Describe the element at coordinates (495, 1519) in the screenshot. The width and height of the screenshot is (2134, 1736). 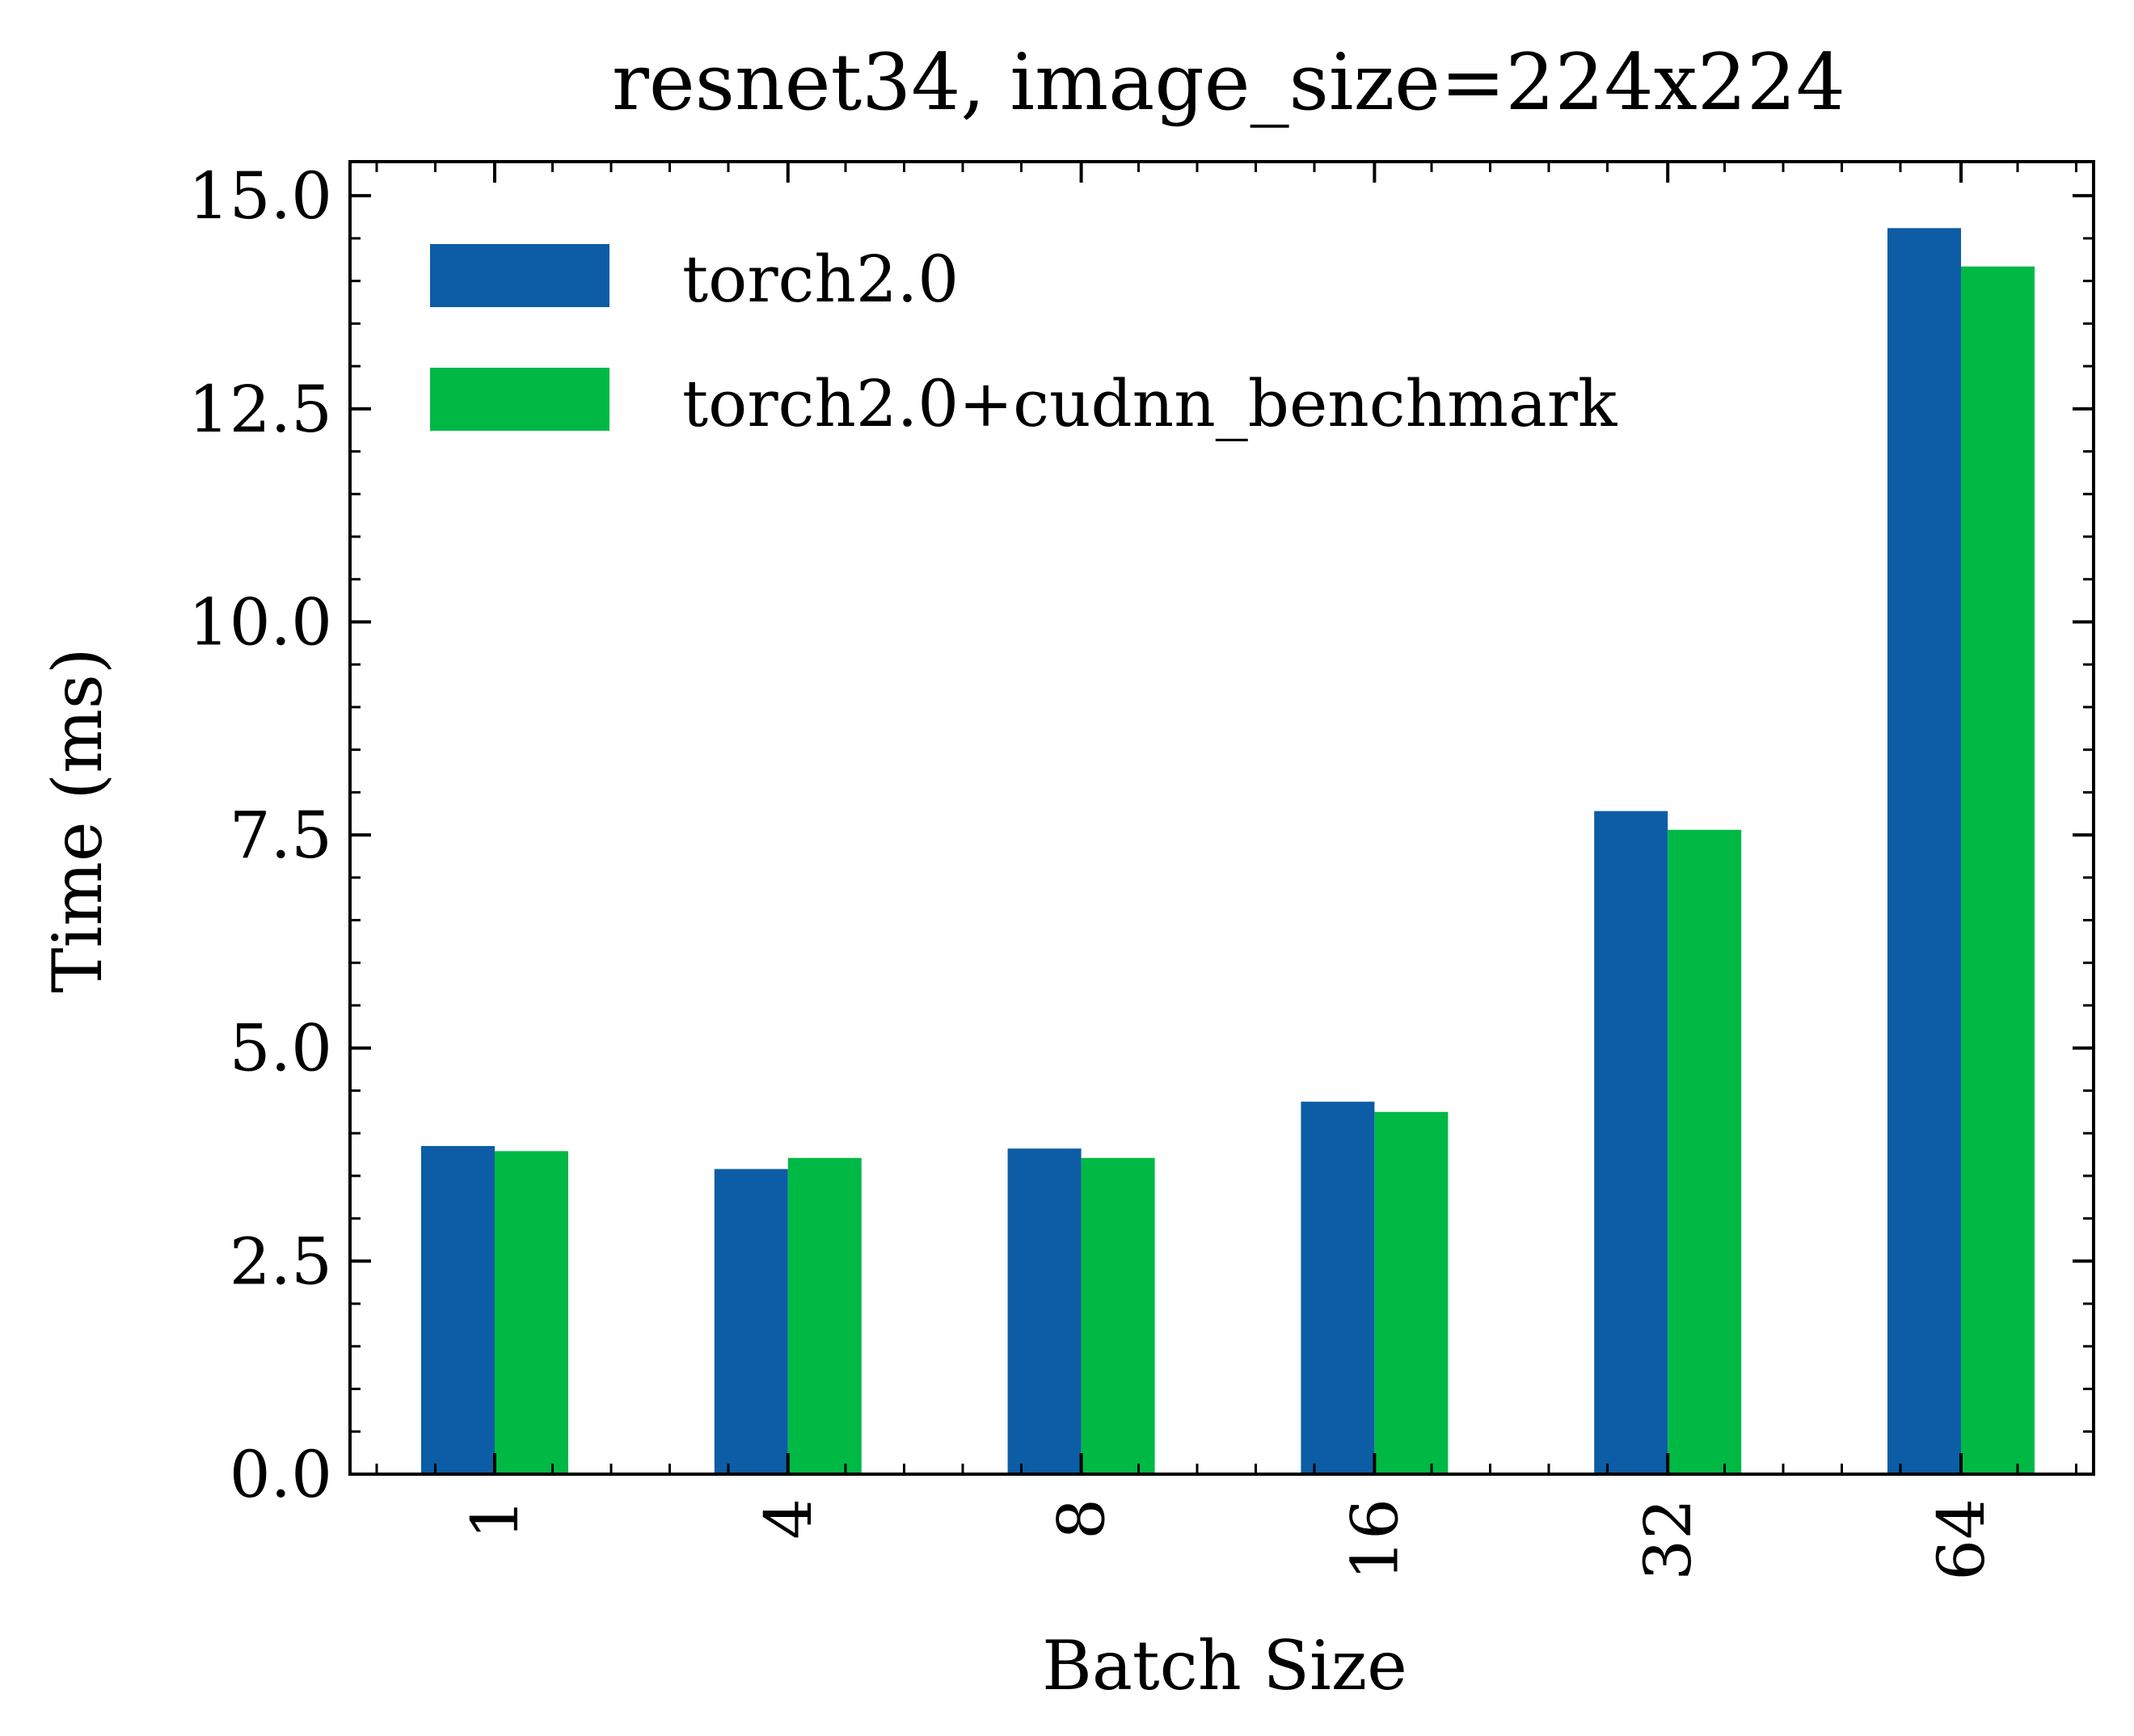
I see `x-tick-label: 1` at that location.